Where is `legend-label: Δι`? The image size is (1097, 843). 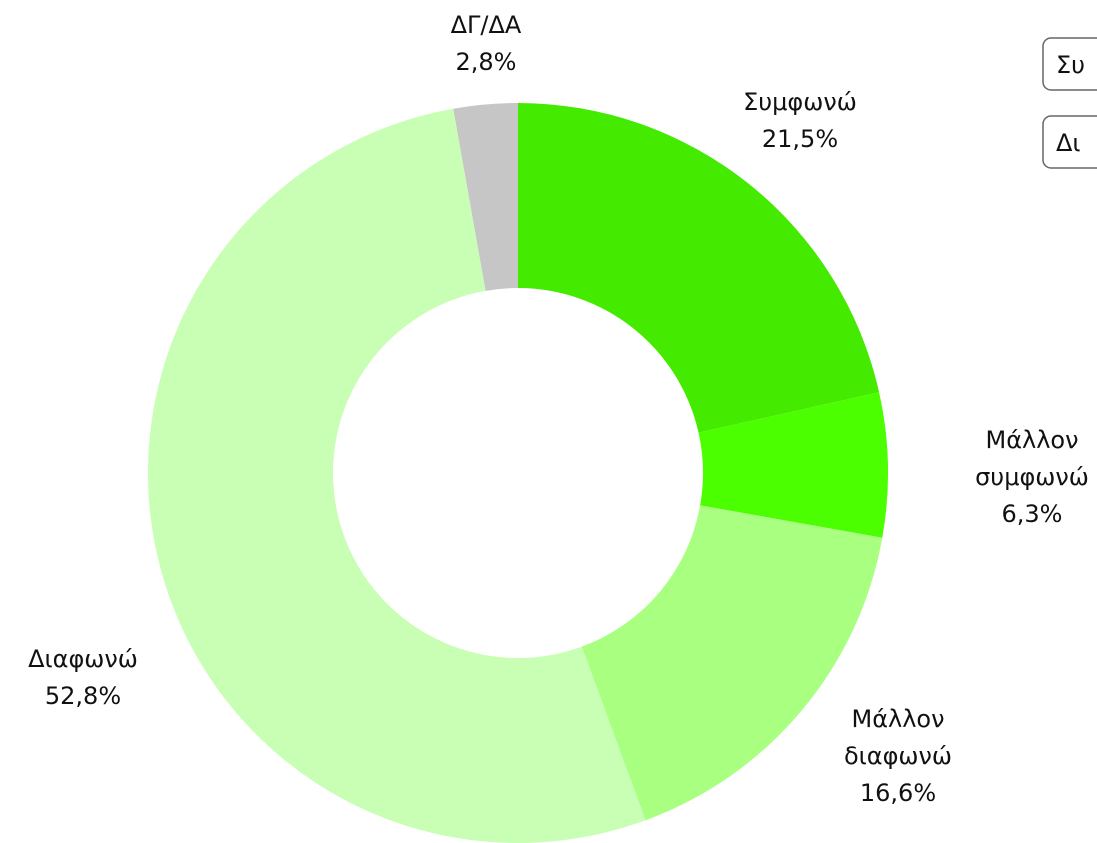 legend-label: Δι is located at coordinates (1068, 143).